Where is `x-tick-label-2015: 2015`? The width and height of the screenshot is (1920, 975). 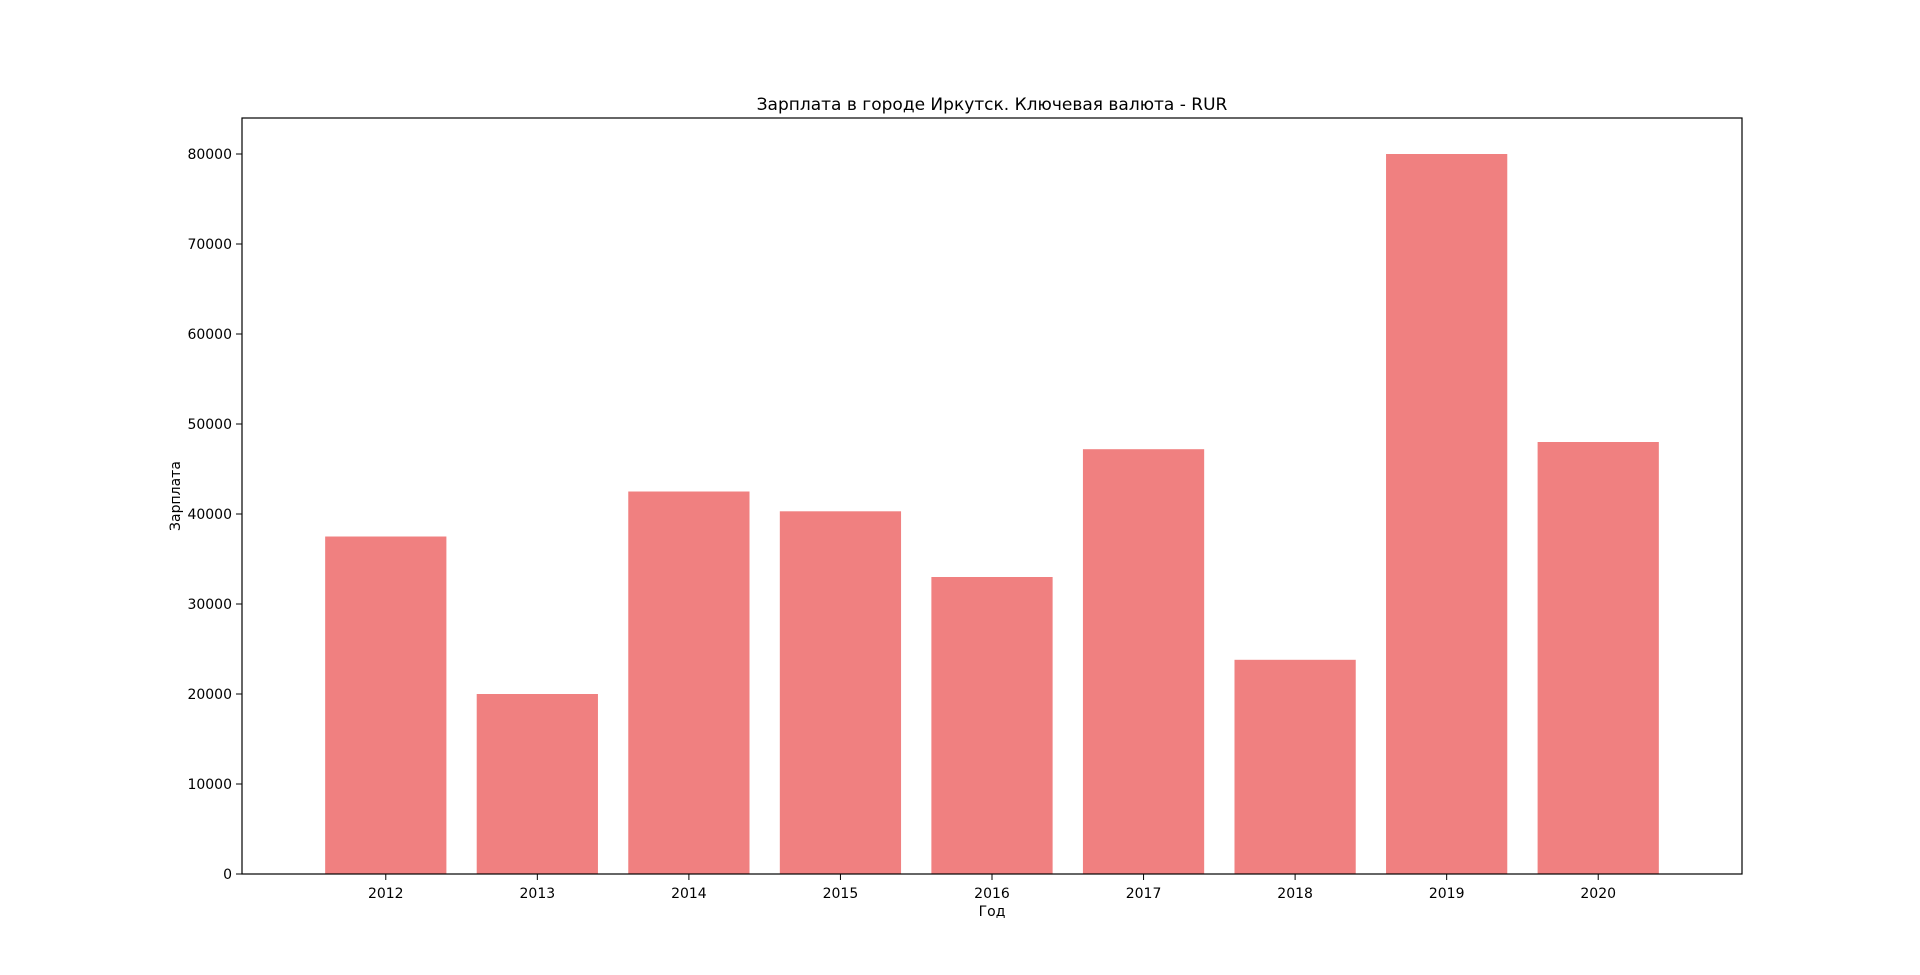 x-tick-label-2015: 2015 is located at coordinates (841, 894).